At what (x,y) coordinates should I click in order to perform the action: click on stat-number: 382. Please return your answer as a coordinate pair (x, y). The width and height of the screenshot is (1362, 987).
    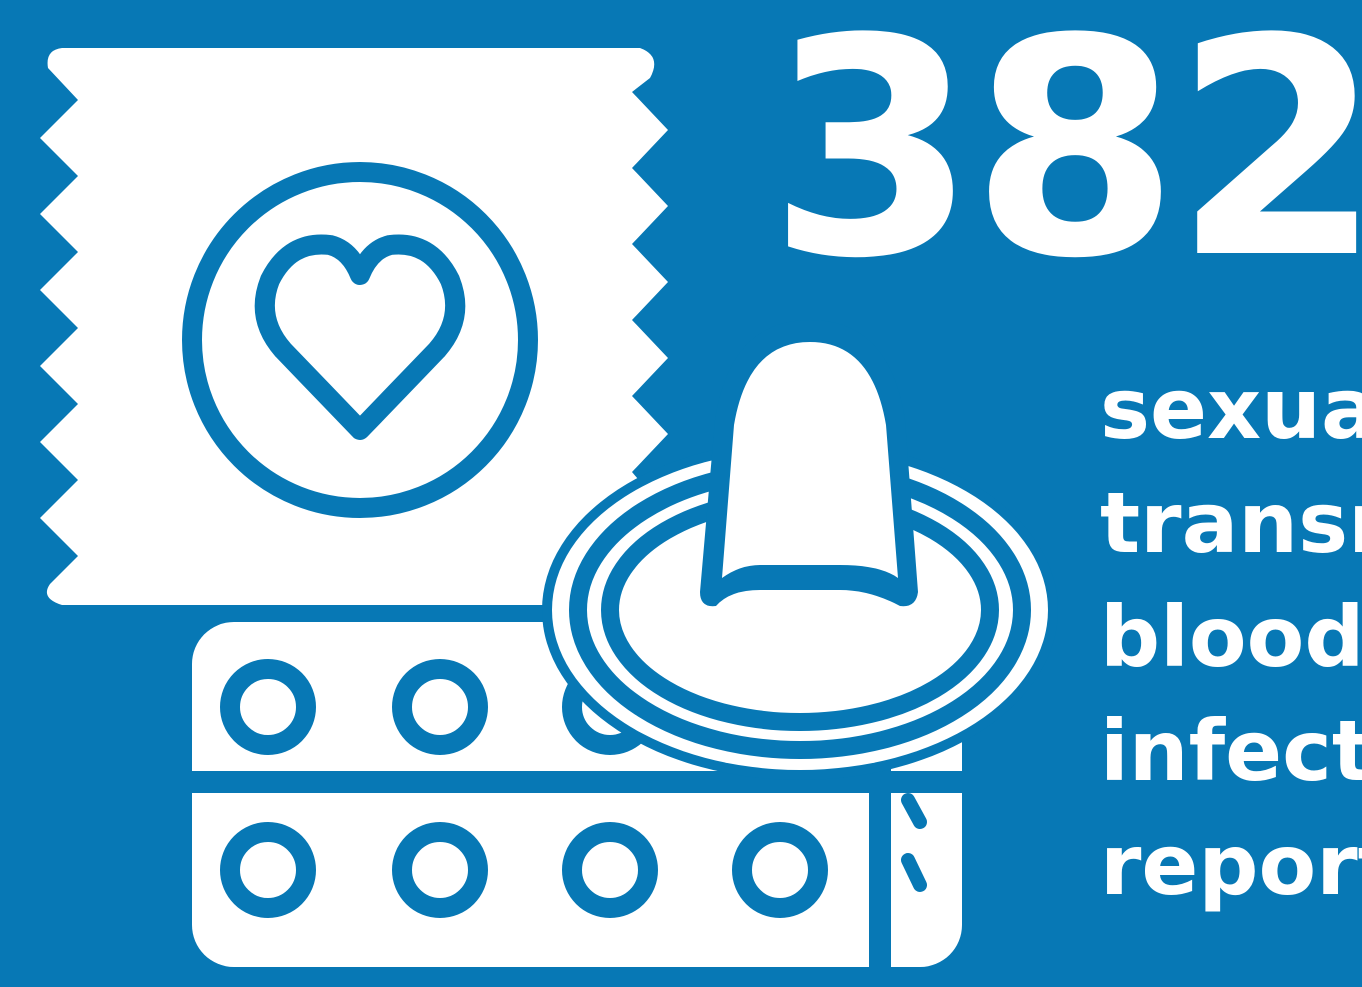
    Looking at the image, I should click on (1065, 162).